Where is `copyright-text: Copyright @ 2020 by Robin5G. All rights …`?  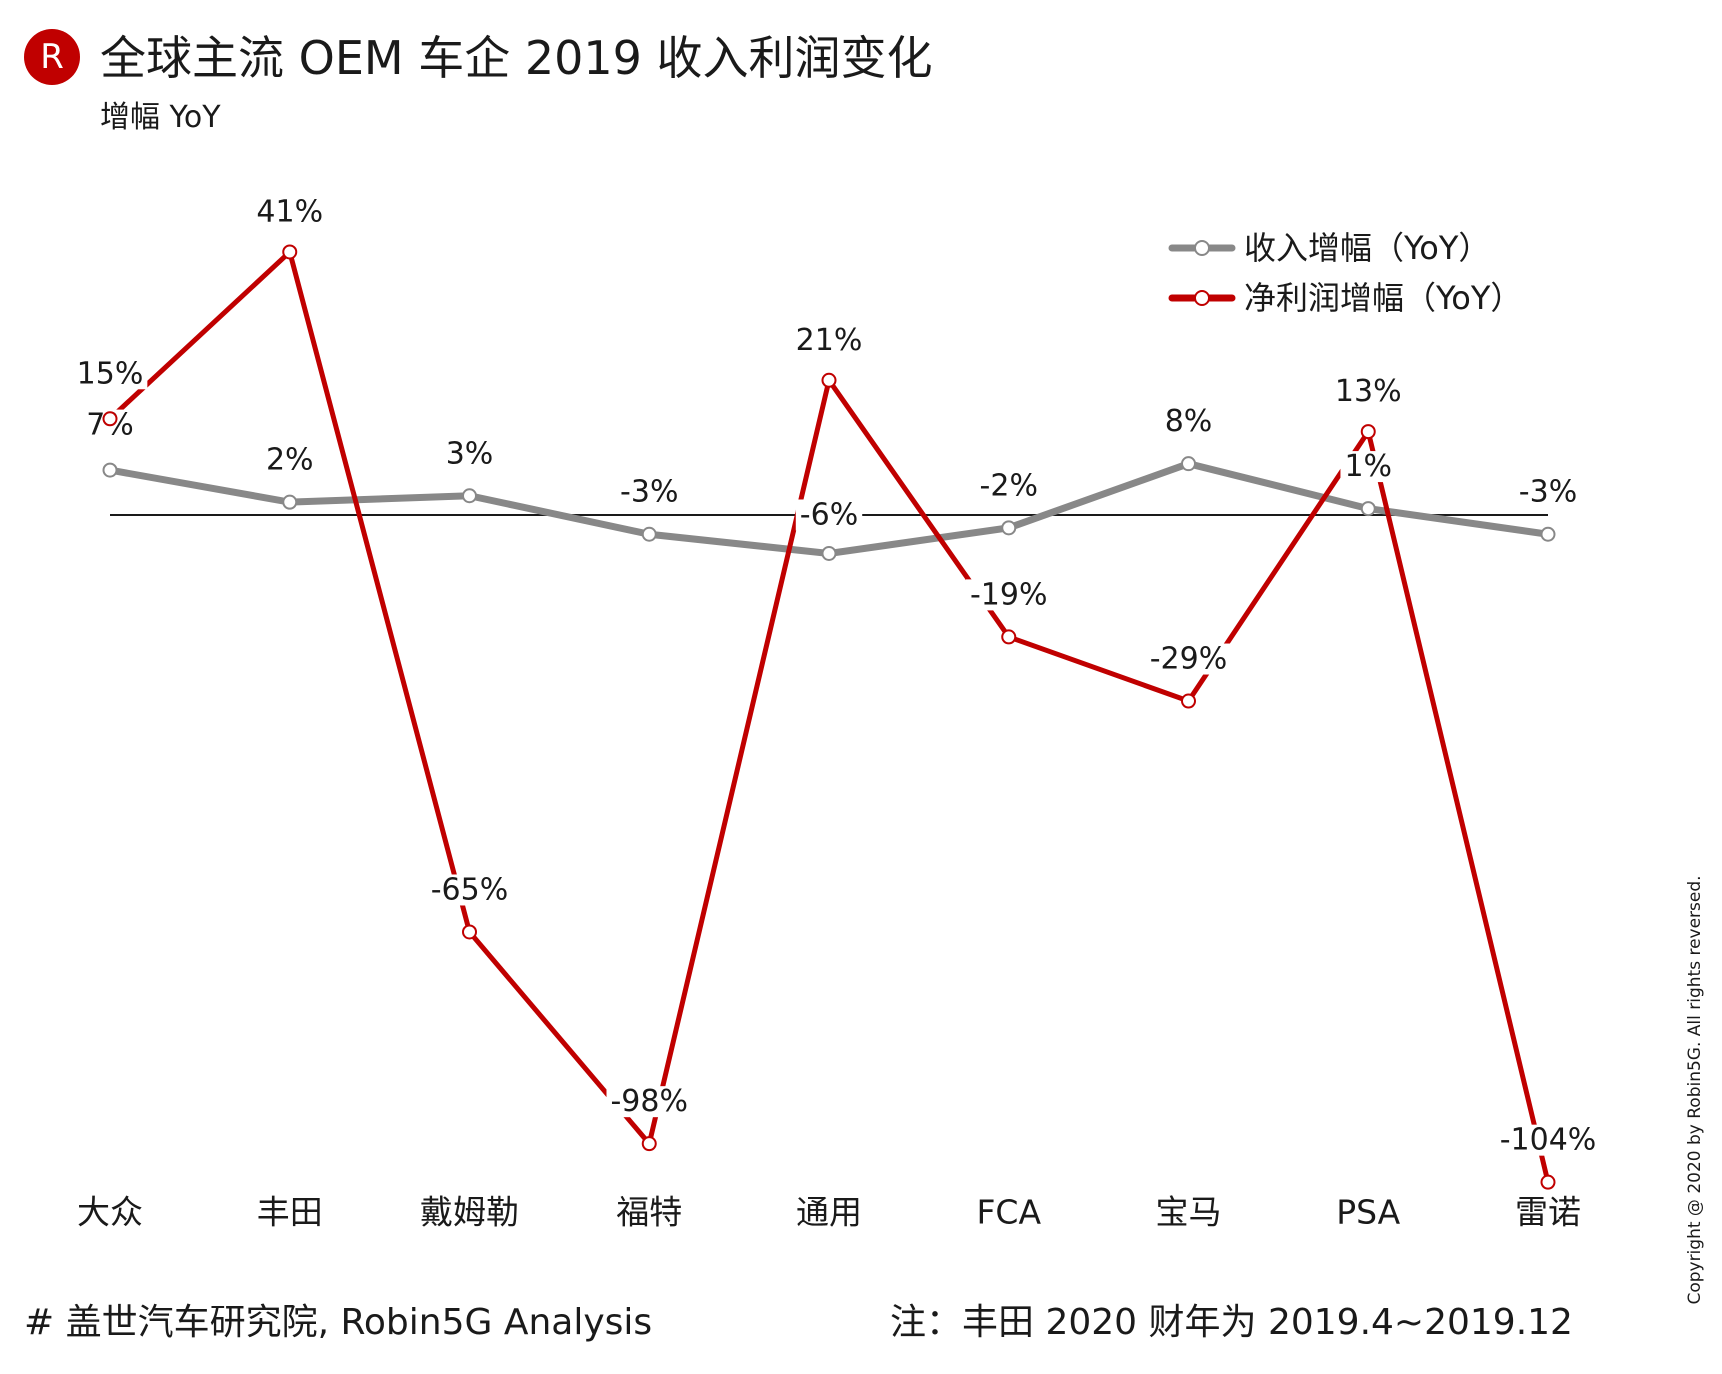 copyright-text: Copyright @ 2020 by Robin5G. All rights … is located at coordinates (1695, 1090).